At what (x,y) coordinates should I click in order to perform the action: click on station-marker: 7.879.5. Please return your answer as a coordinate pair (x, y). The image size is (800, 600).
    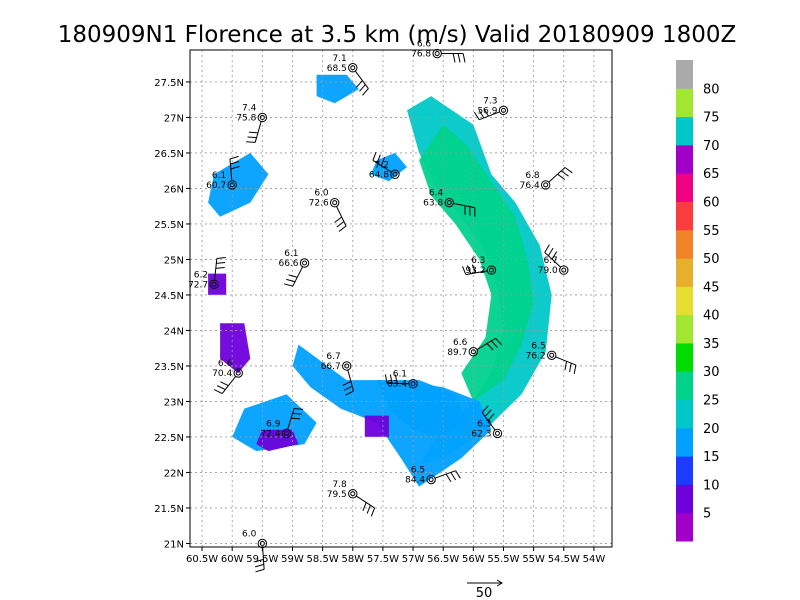
    Looking at the image, I should click on (351, 498).